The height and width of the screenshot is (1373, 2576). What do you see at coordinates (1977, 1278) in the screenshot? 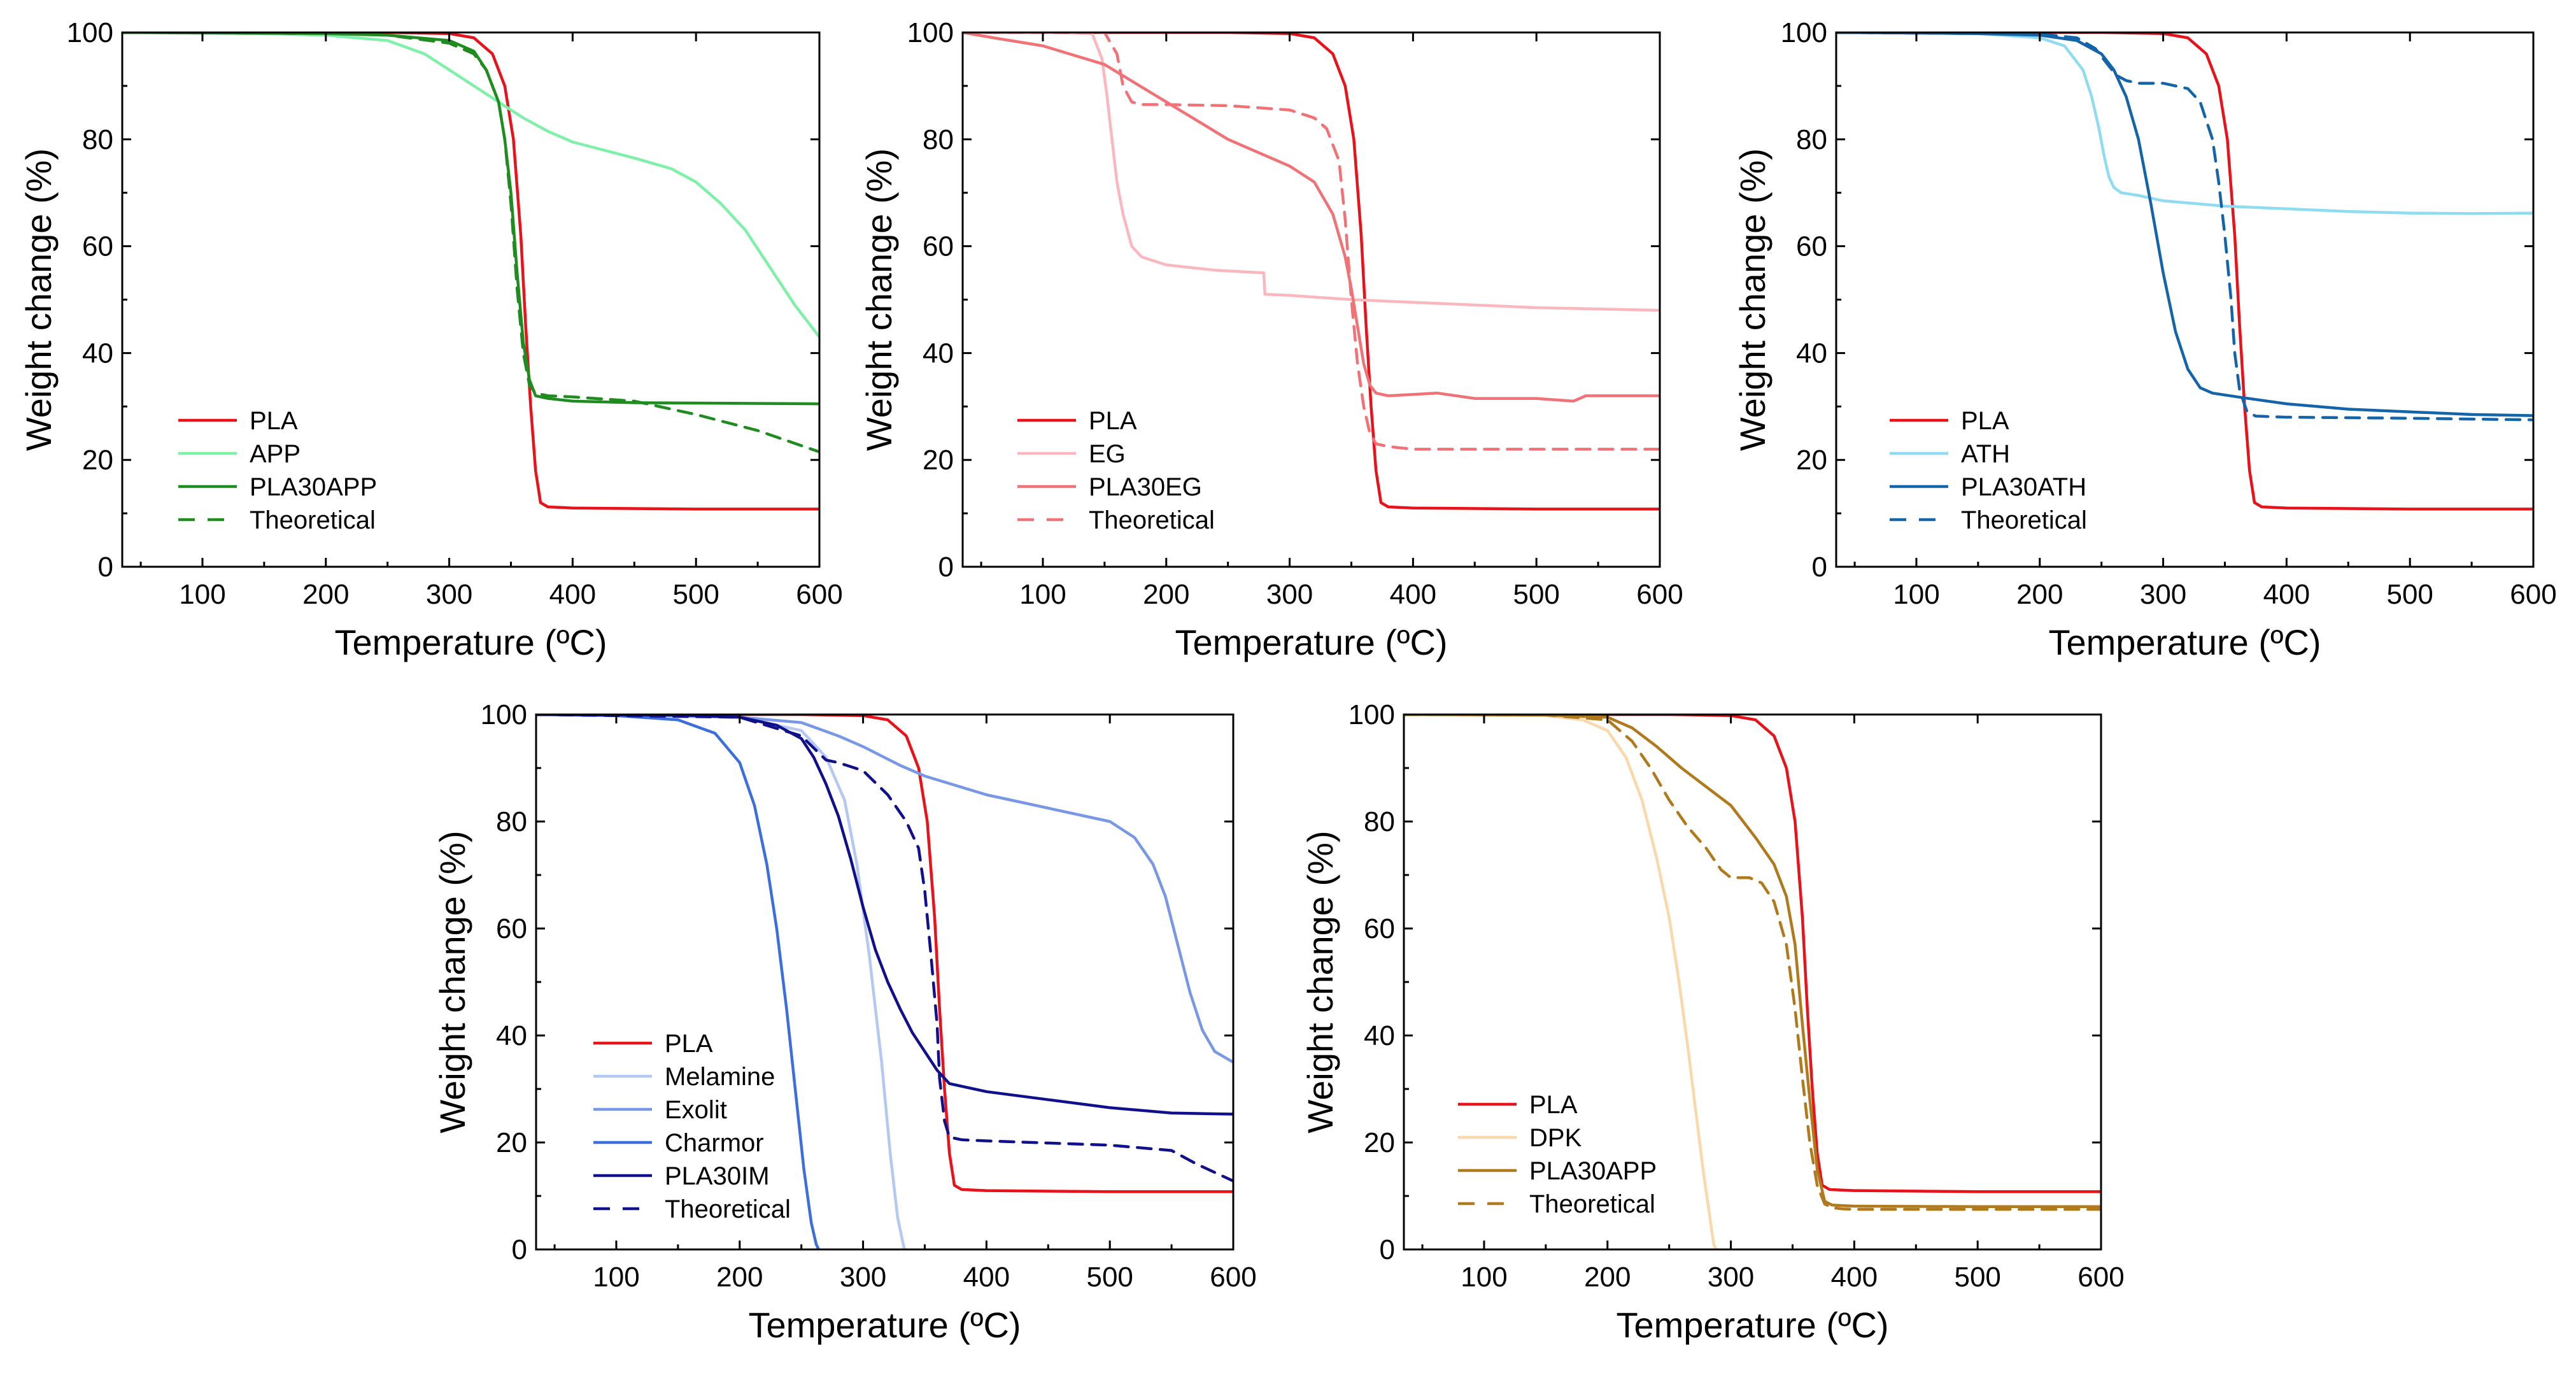
I see `panel-5-x-tick-label: 500` at bounding box center [1977, 1278].